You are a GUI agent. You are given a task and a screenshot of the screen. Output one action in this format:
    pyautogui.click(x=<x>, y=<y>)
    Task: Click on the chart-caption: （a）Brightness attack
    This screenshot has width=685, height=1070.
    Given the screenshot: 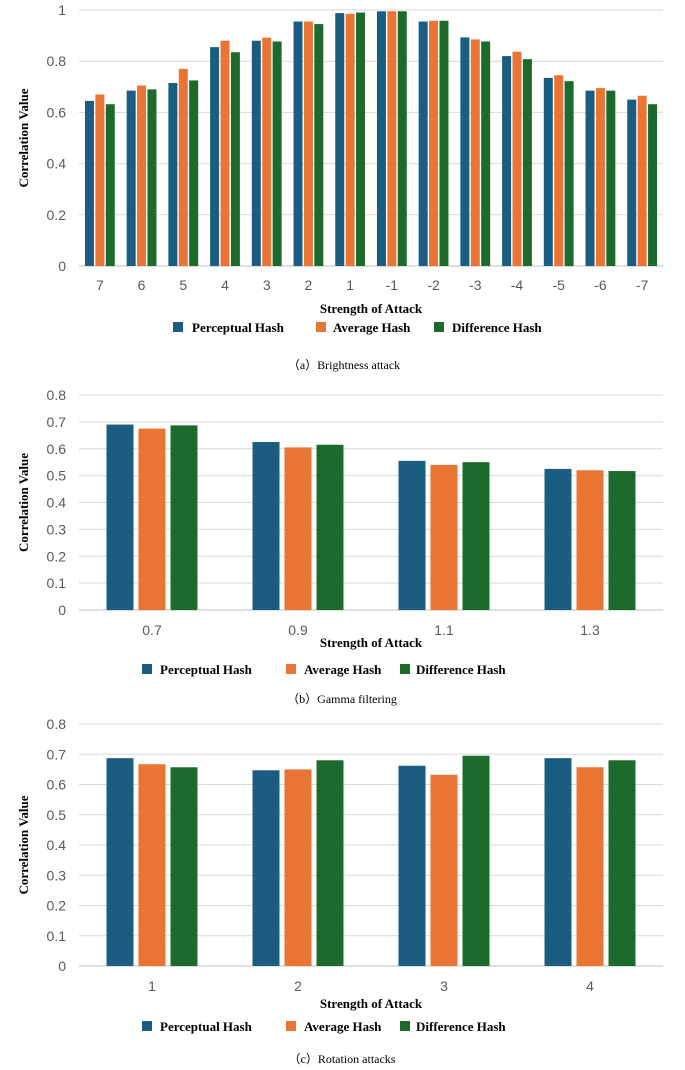 What is the action you would take?
    pyautogui.click(x=344, y=365)
    